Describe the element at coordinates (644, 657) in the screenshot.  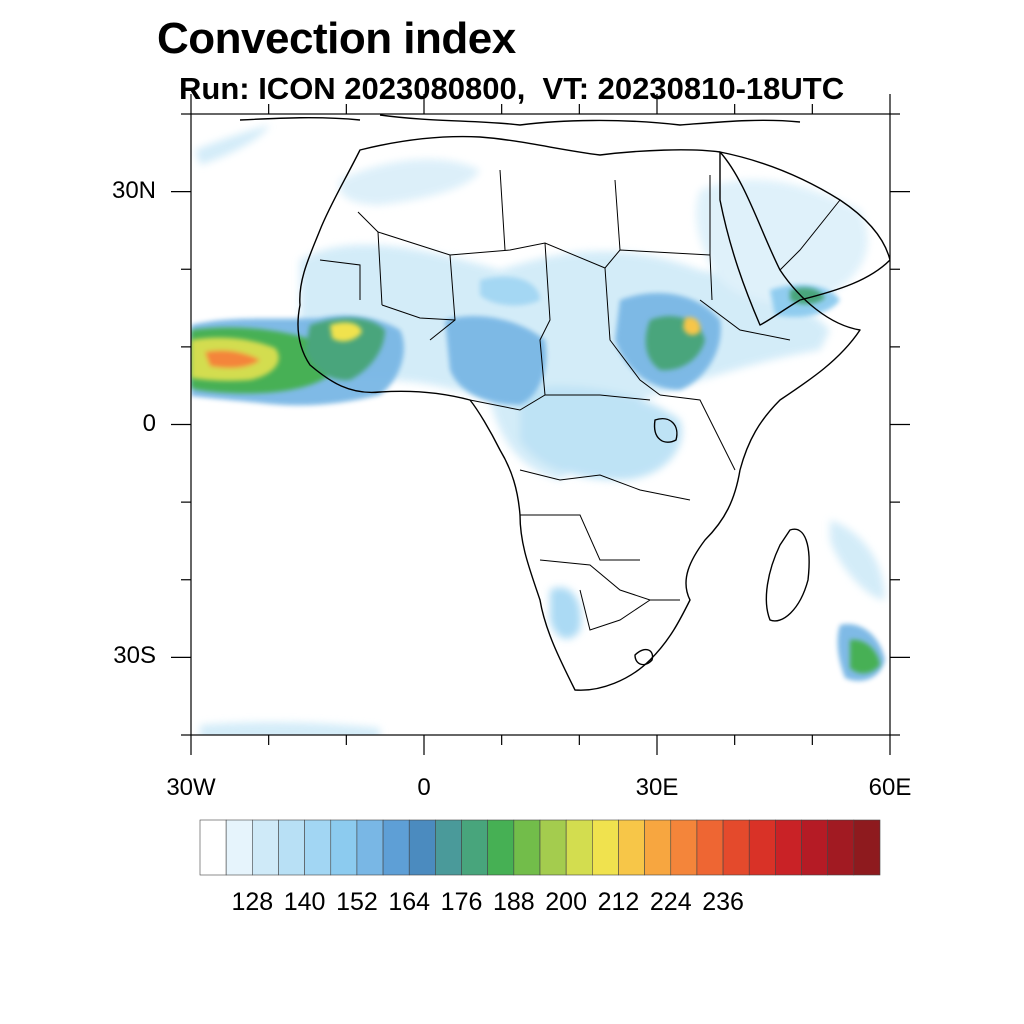
I see `lesotho-outline` at that location.